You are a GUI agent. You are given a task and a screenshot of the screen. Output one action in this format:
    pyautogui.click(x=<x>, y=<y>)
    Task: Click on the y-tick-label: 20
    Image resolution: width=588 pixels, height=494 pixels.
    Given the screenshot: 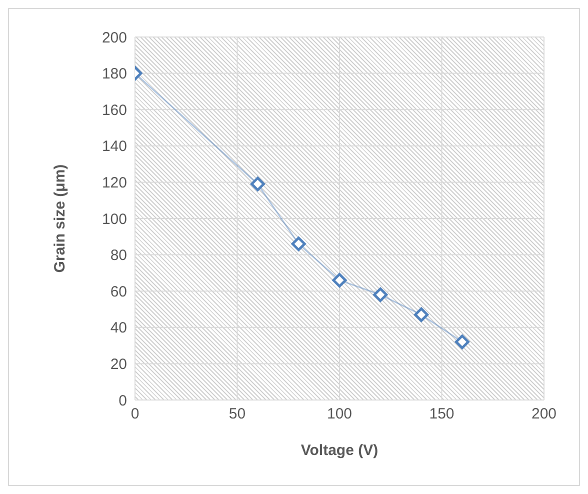 What is the action you would take?
    pyautogui.click(x=118, y=365)
    